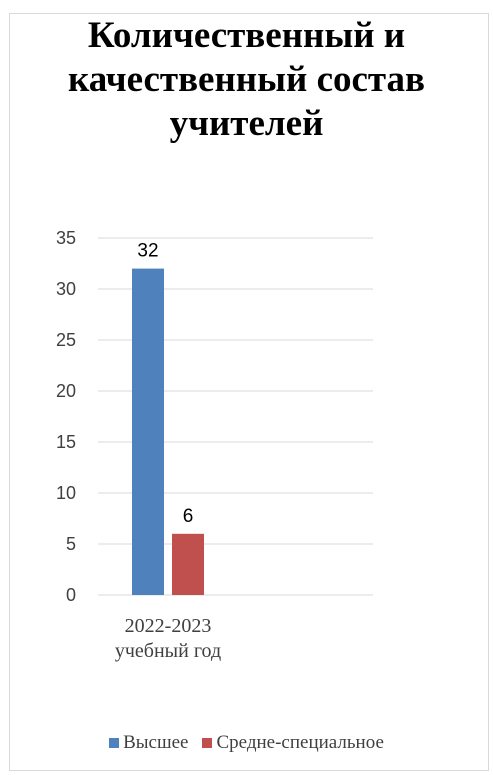 The width and height of the screenshot is (493, 775). What do you see at coordinates (156, 742) in the screenshot?
I see `legend-label-vysshee: Высшее` at bounding box center [156, 742].